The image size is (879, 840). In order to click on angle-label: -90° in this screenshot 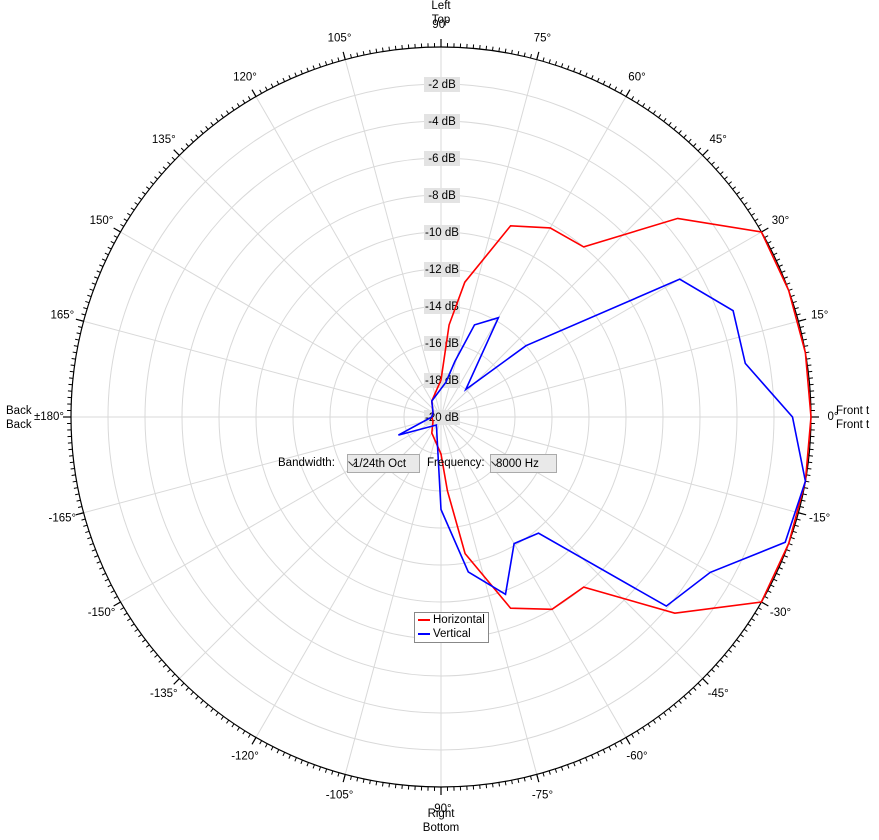, I will do `click(440, 809)`.